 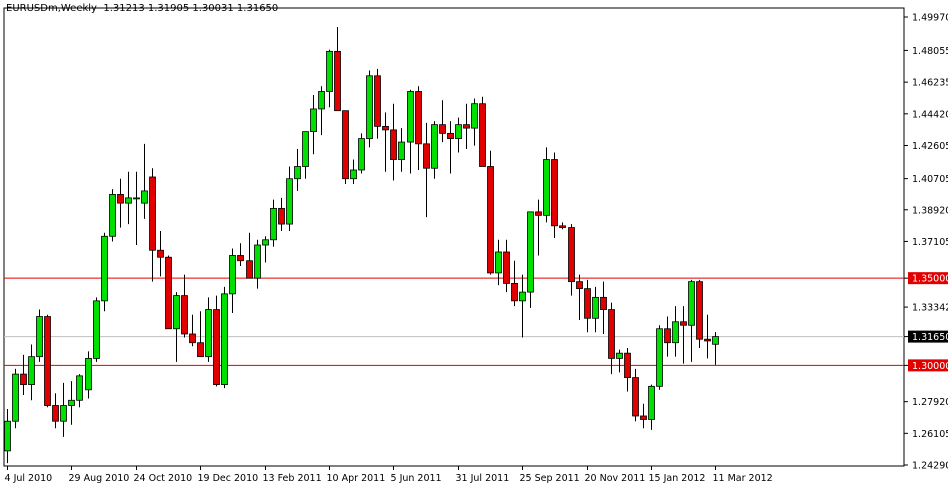 I want to click on x-tick-label: 15 Jan 2012, so click(x=677, y=478).